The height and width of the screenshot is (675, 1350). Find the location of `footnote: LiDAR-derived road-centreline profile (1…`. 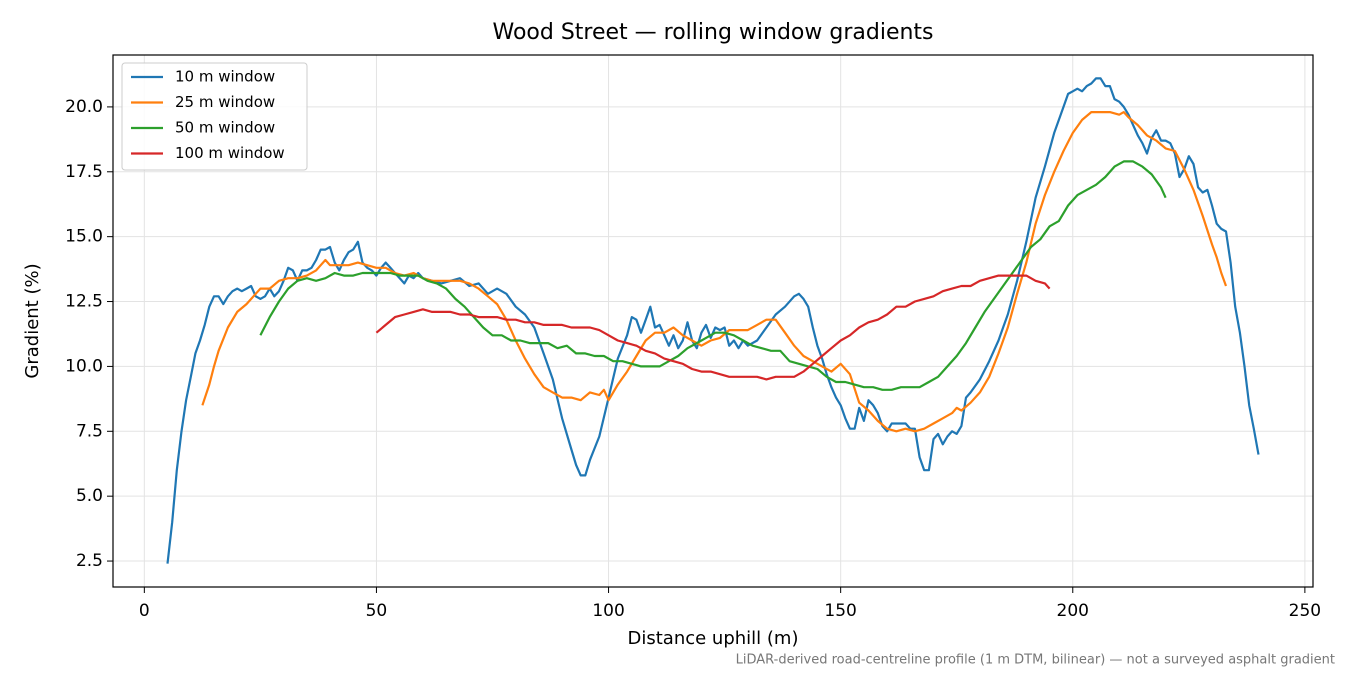

footnote: LiDAR-derived road-centreline profile (1… is located at coordinates (1035, 660).